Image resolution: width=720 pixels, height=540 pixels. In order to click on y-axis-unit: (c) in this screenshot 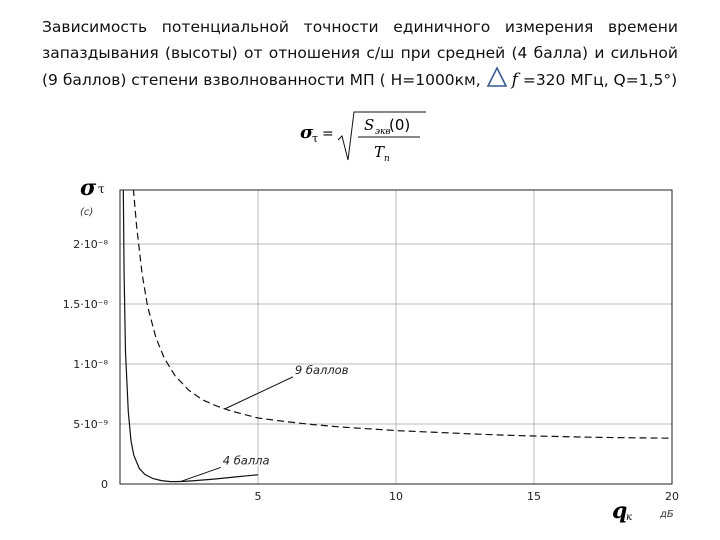, I will do `click(86, 212)`.